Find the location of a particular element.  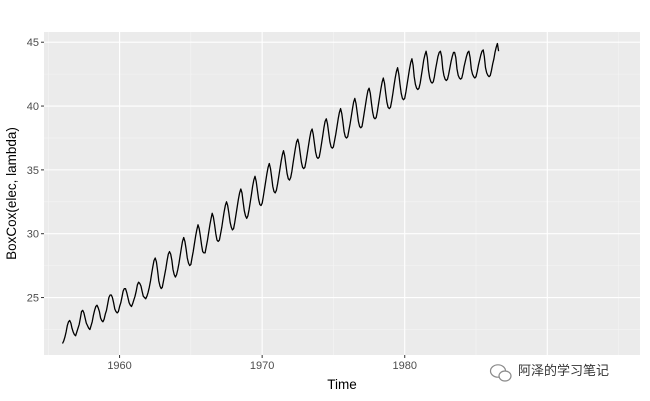

wechat-icon is located at coordinates (500, 373).